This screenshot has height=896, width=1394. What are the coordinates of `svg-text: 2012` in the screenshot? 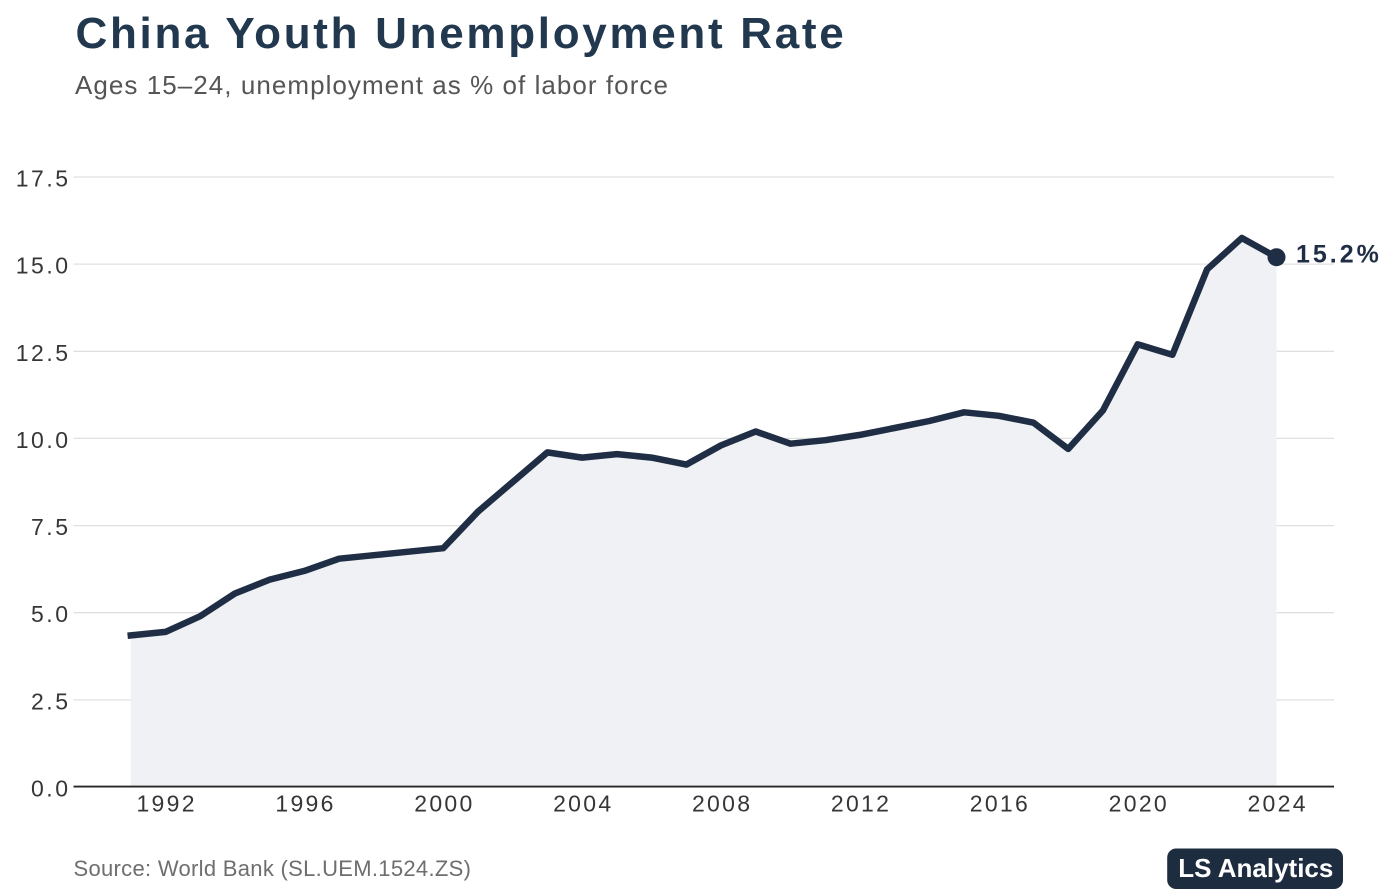 It's located at (861, 803).